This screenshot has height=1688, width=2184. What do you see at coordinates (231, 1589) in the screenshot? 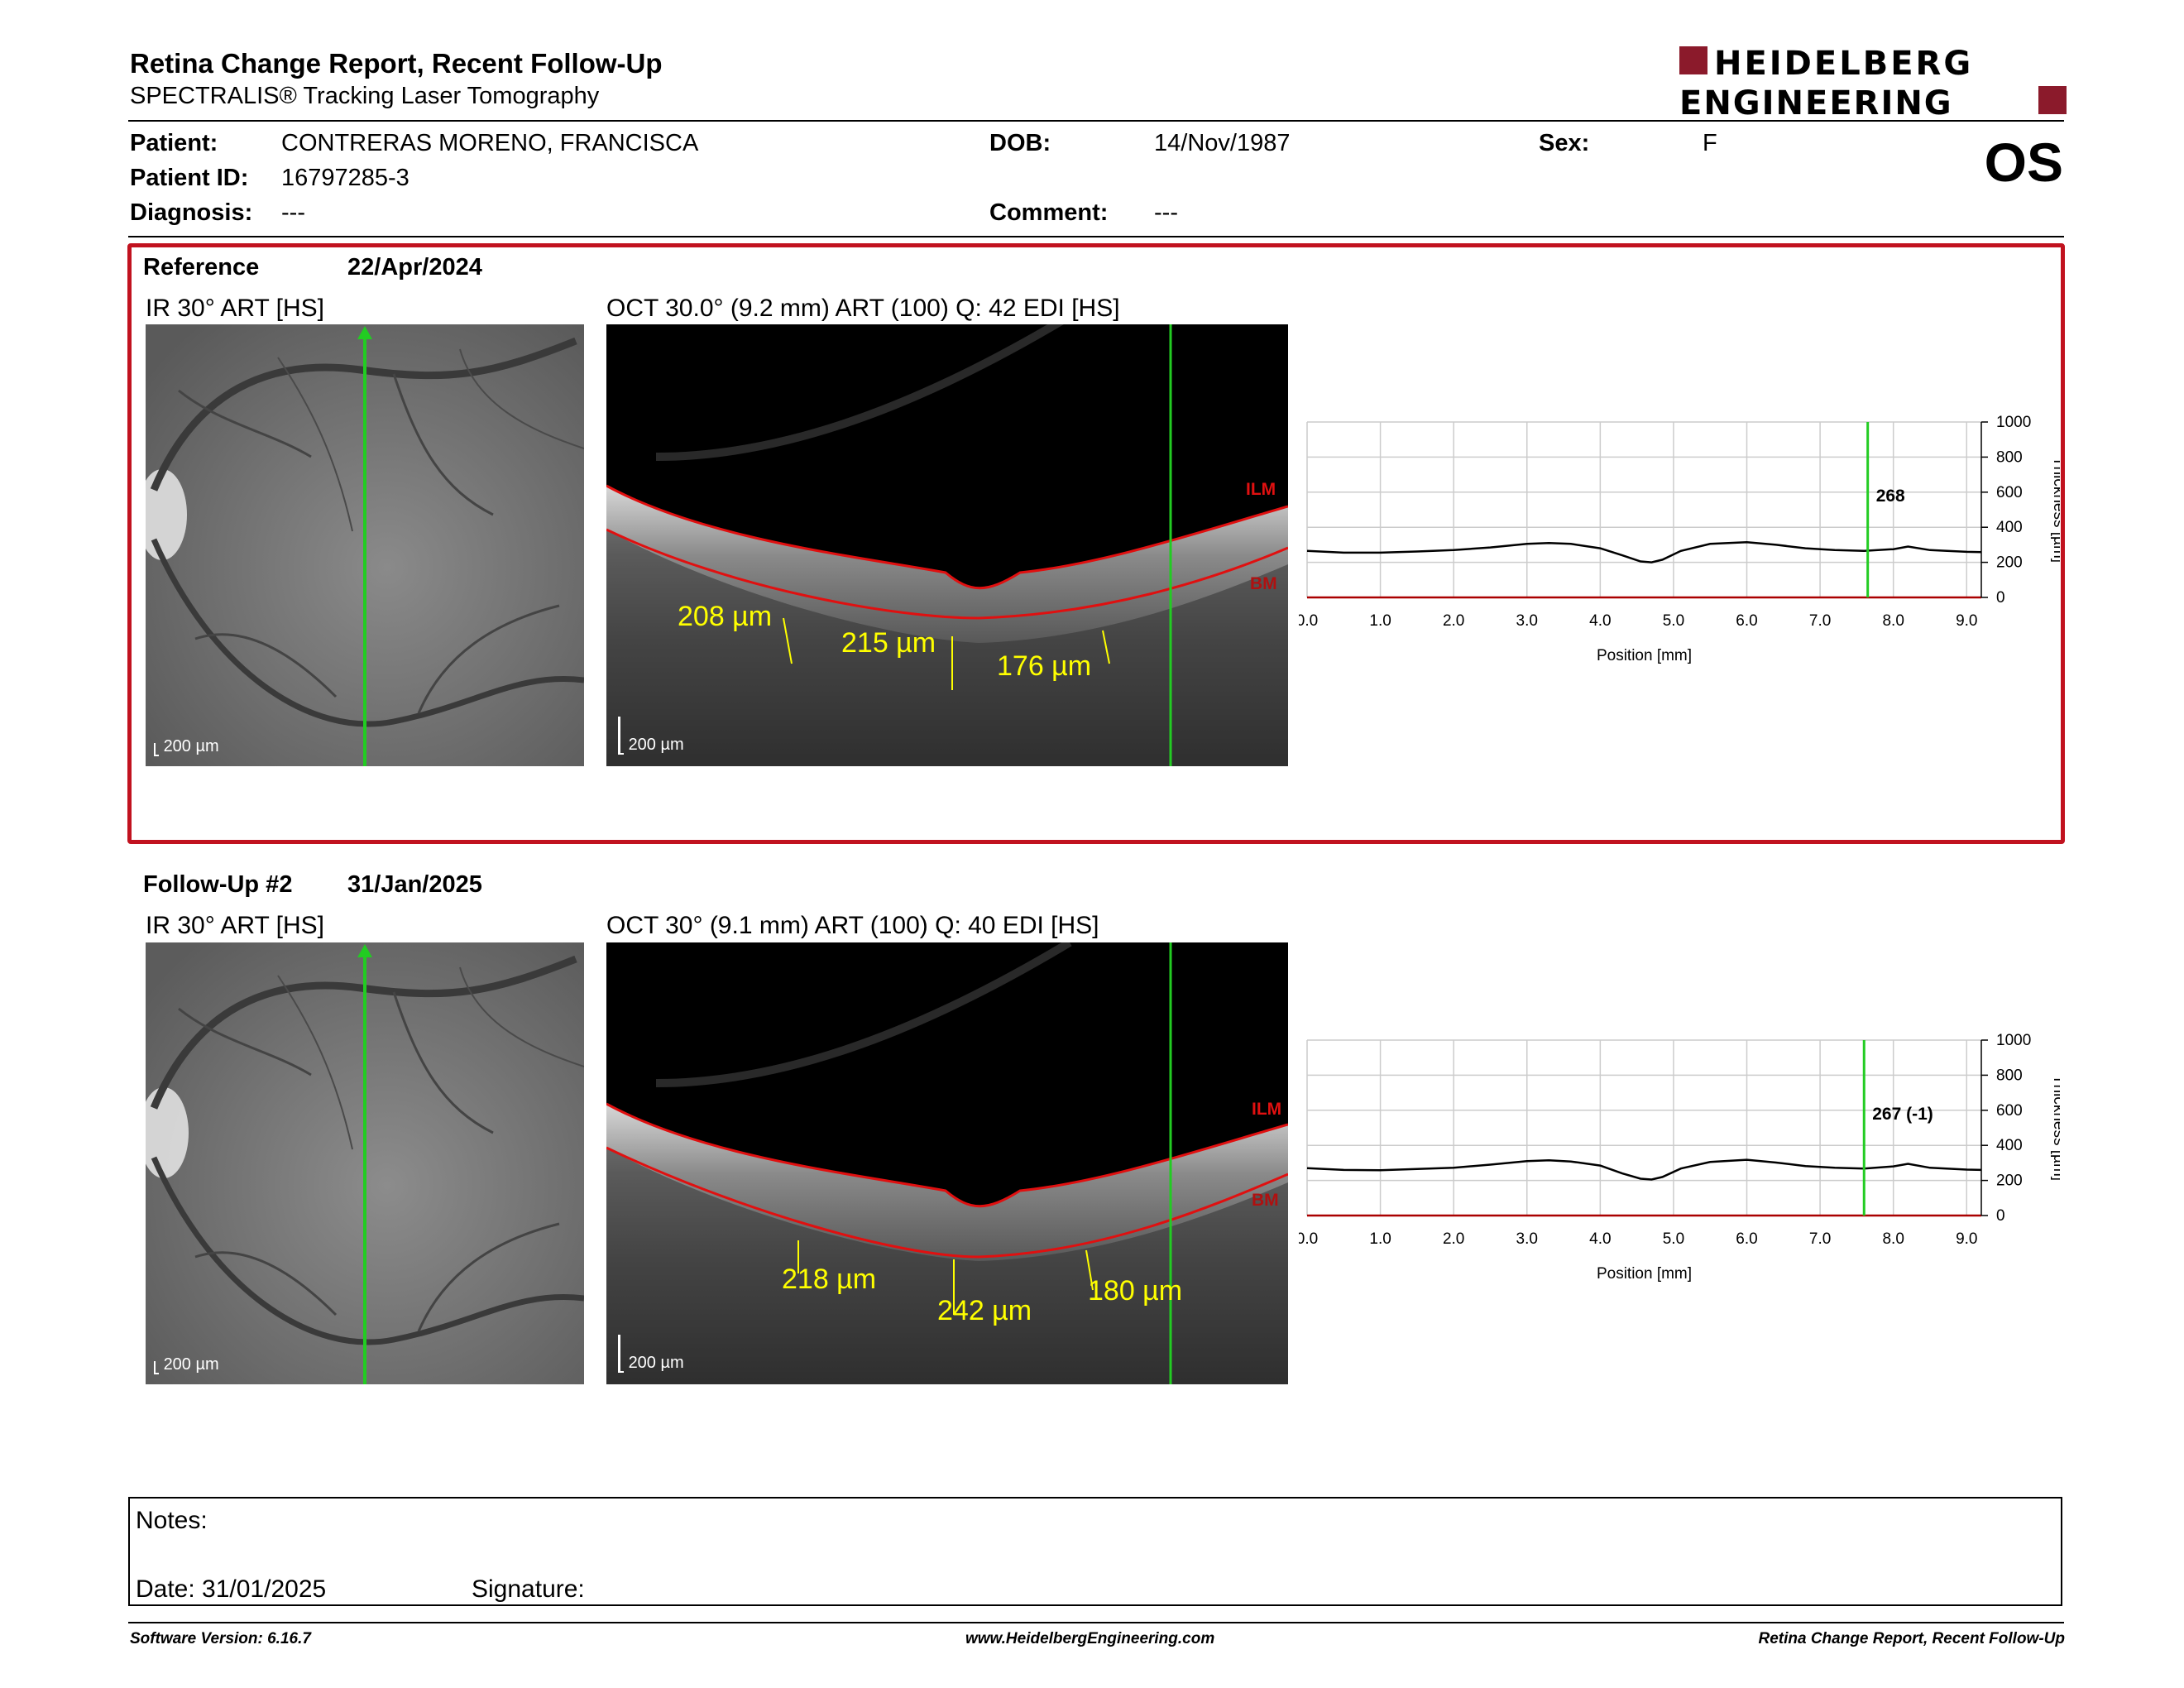
I see `date-label: Date: 31/01/2025` at bounding box center [231, 1589].